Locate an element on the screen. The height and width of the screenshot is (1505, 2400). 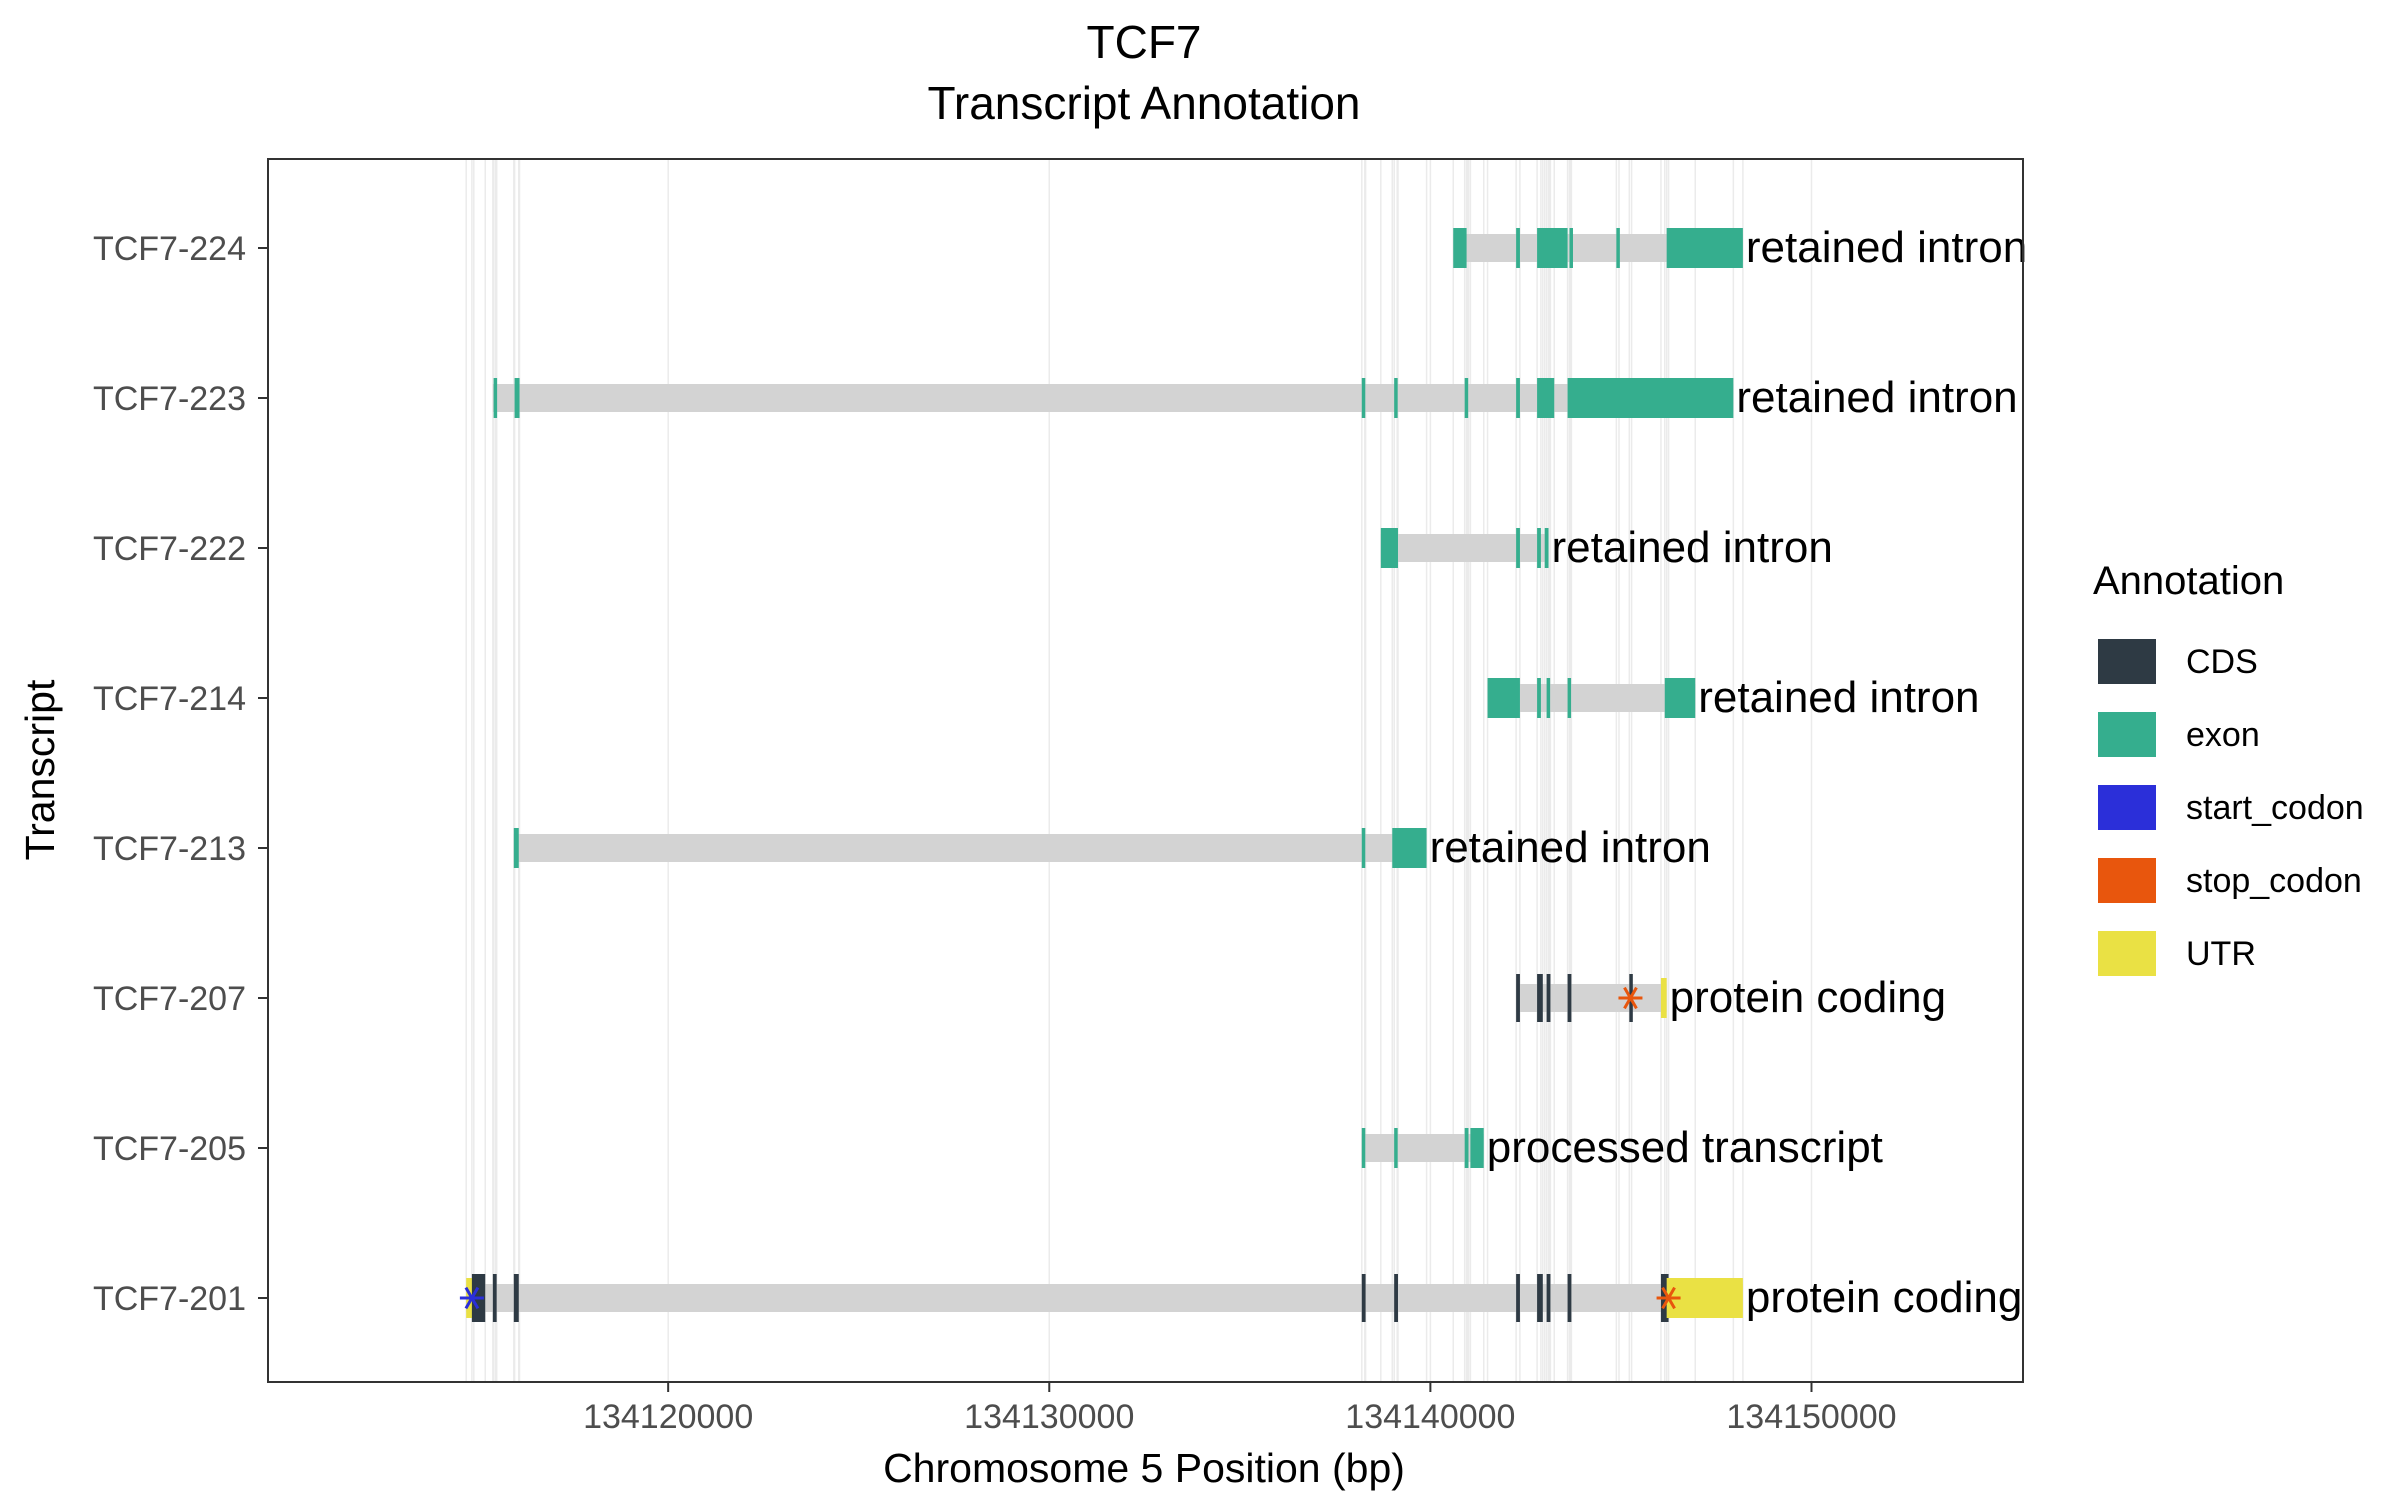
legend-title: Annotation is located at coordinates (2188, 581).